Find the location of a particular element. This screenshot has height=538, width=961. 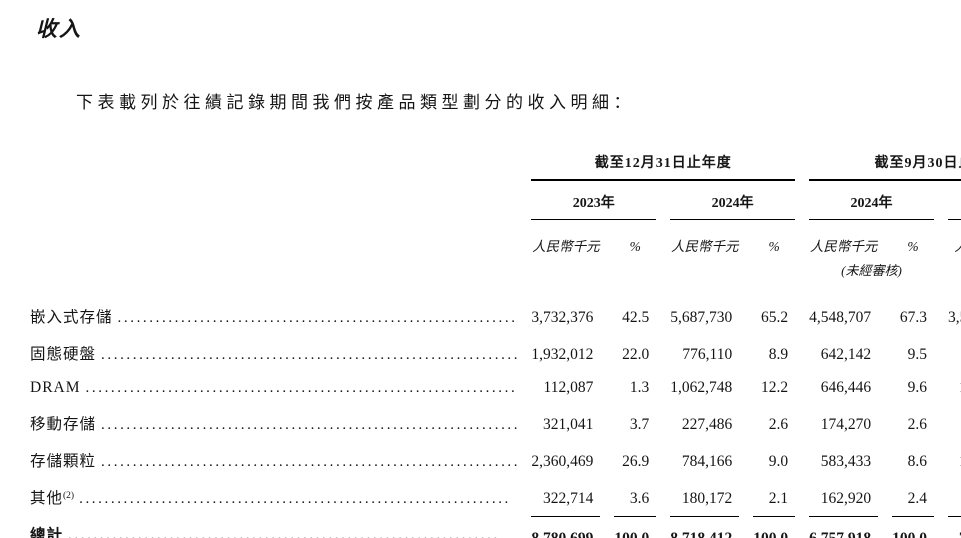

row-label: 移動存儲 is located at coordinates (273, 423).